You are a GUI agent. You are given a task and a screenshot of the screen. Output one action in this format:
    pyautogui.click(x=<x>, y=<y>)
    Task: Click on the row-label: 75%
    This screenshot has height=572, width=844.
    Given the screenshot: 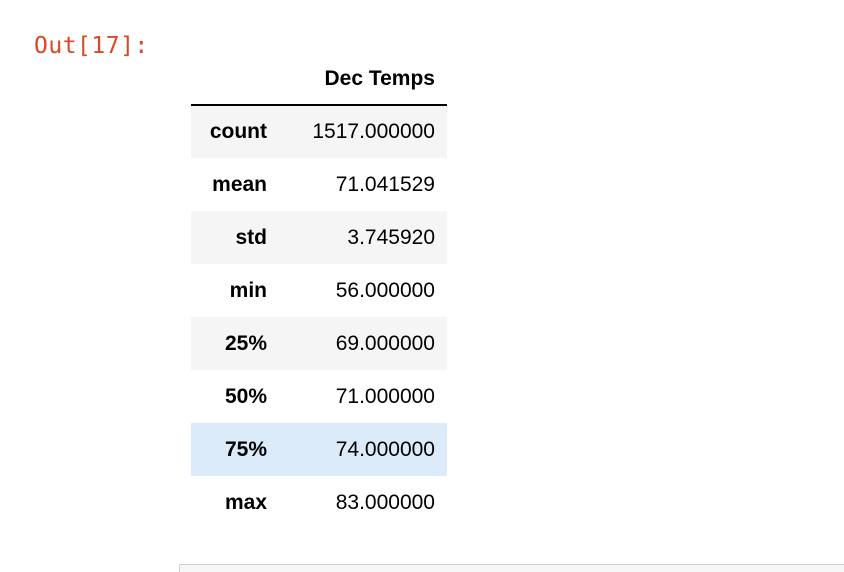 What is the action you would take?
    pyautogui.click(x=245, y=449)
    